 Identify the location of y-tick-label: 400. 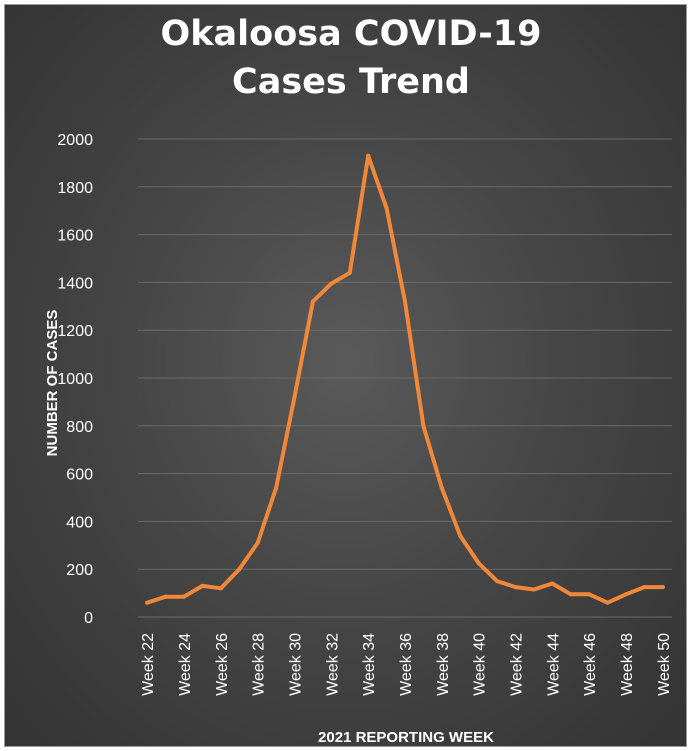
(79, 522).